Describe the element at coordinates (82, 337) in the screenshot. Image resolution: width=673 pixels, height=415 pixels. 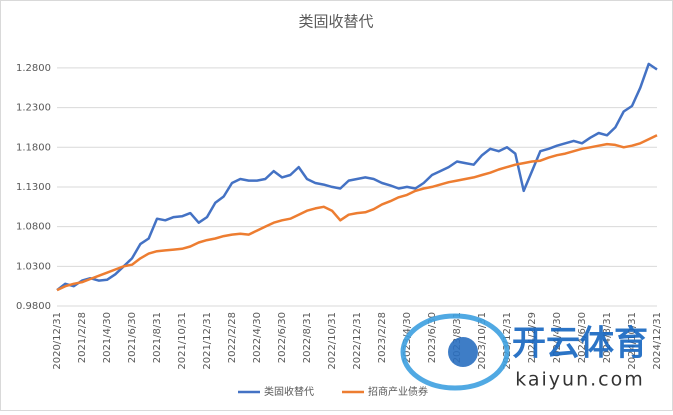
I see `x-tick-label: 2021/2/28` at that location.